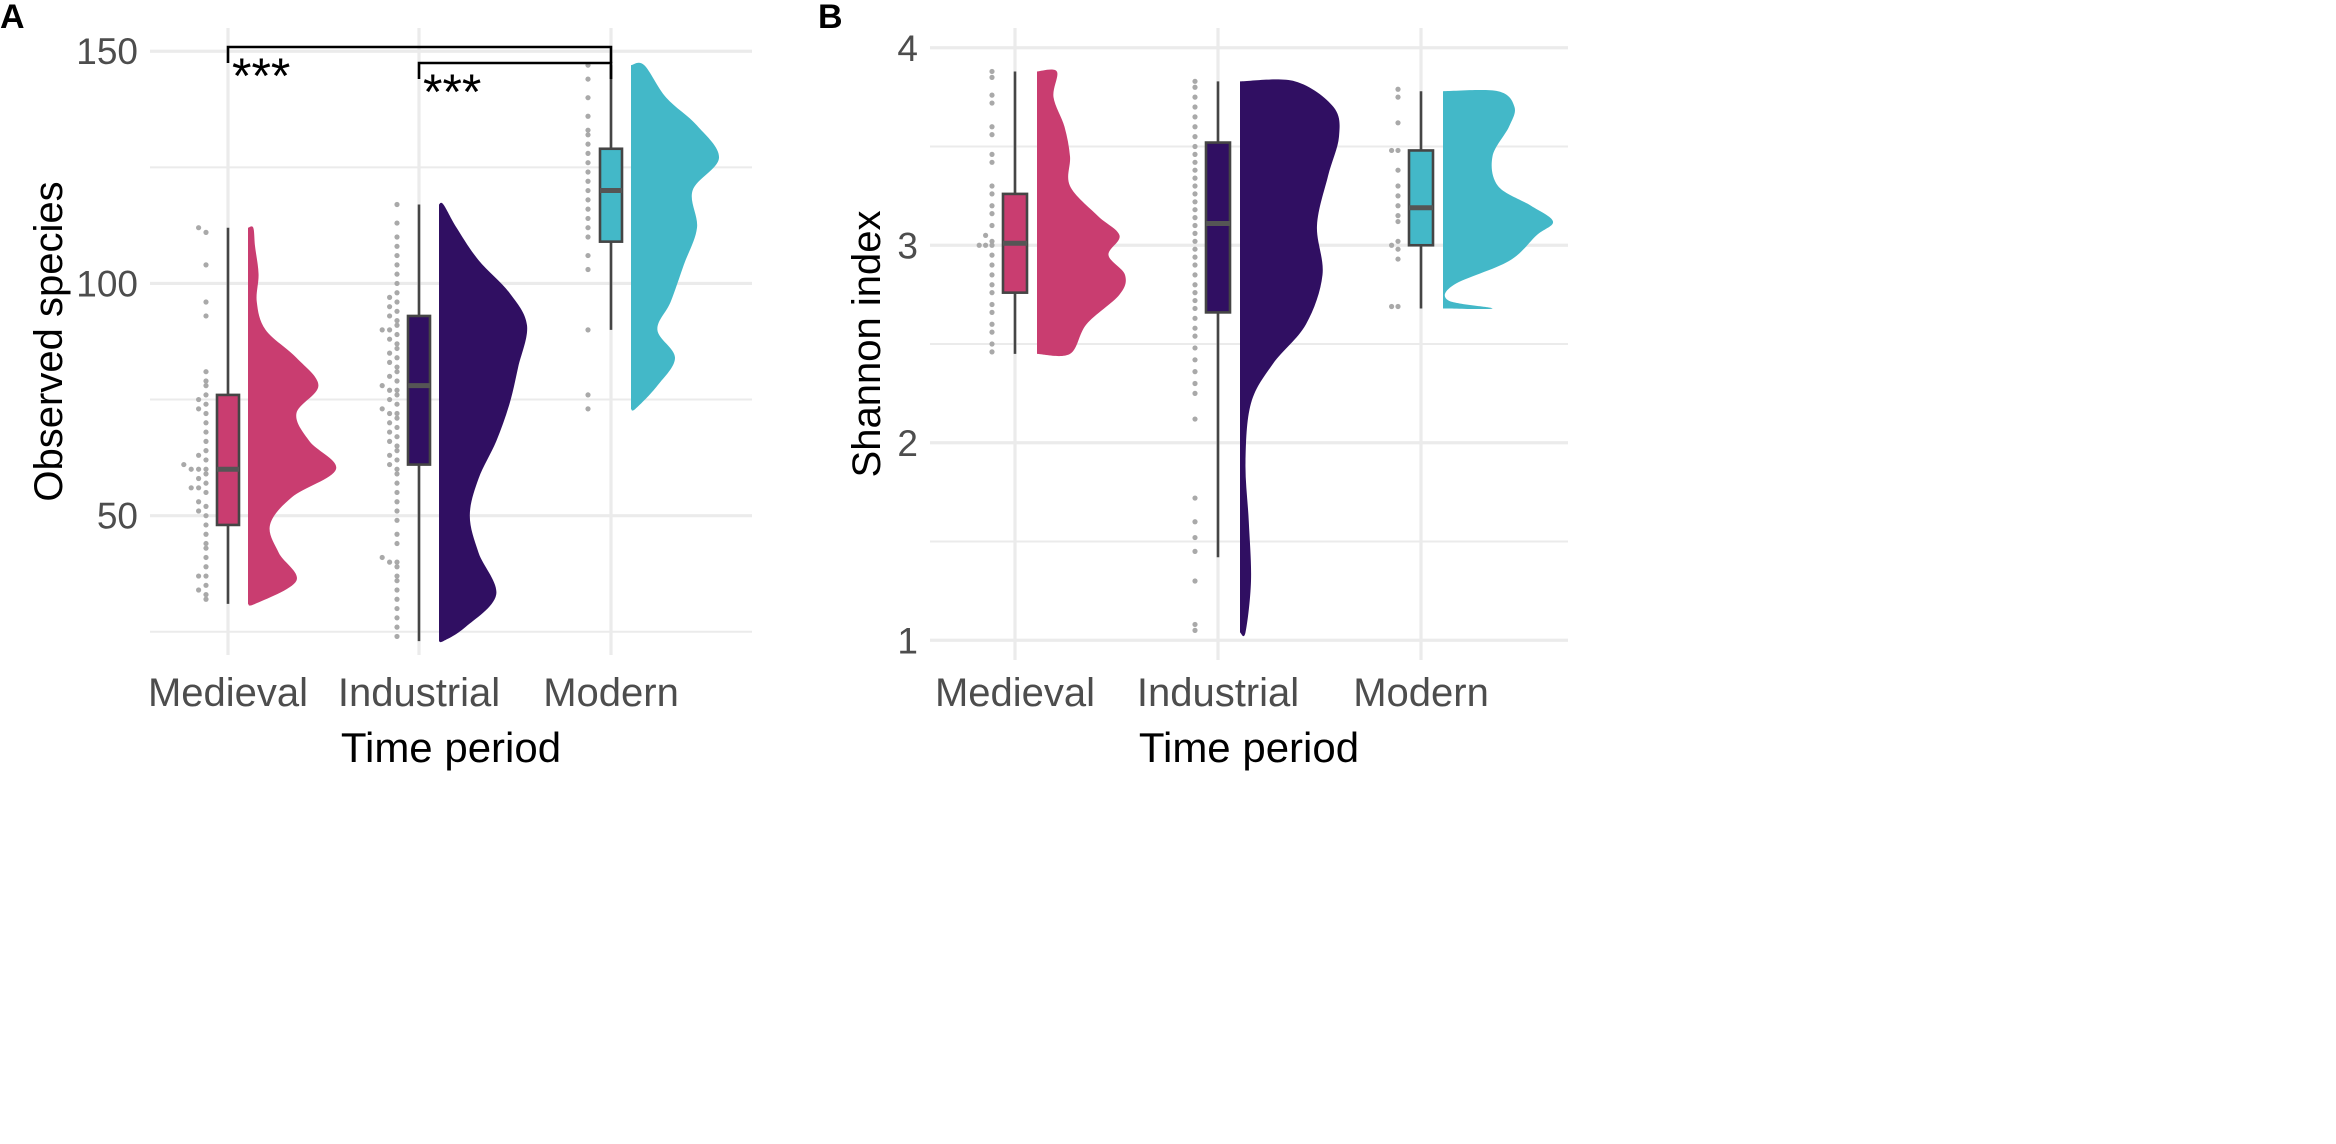 The image size is (2336, 1144). Describe the element at coordinates (228, 460) in the screenshot. I see `box-medieval` at that location.